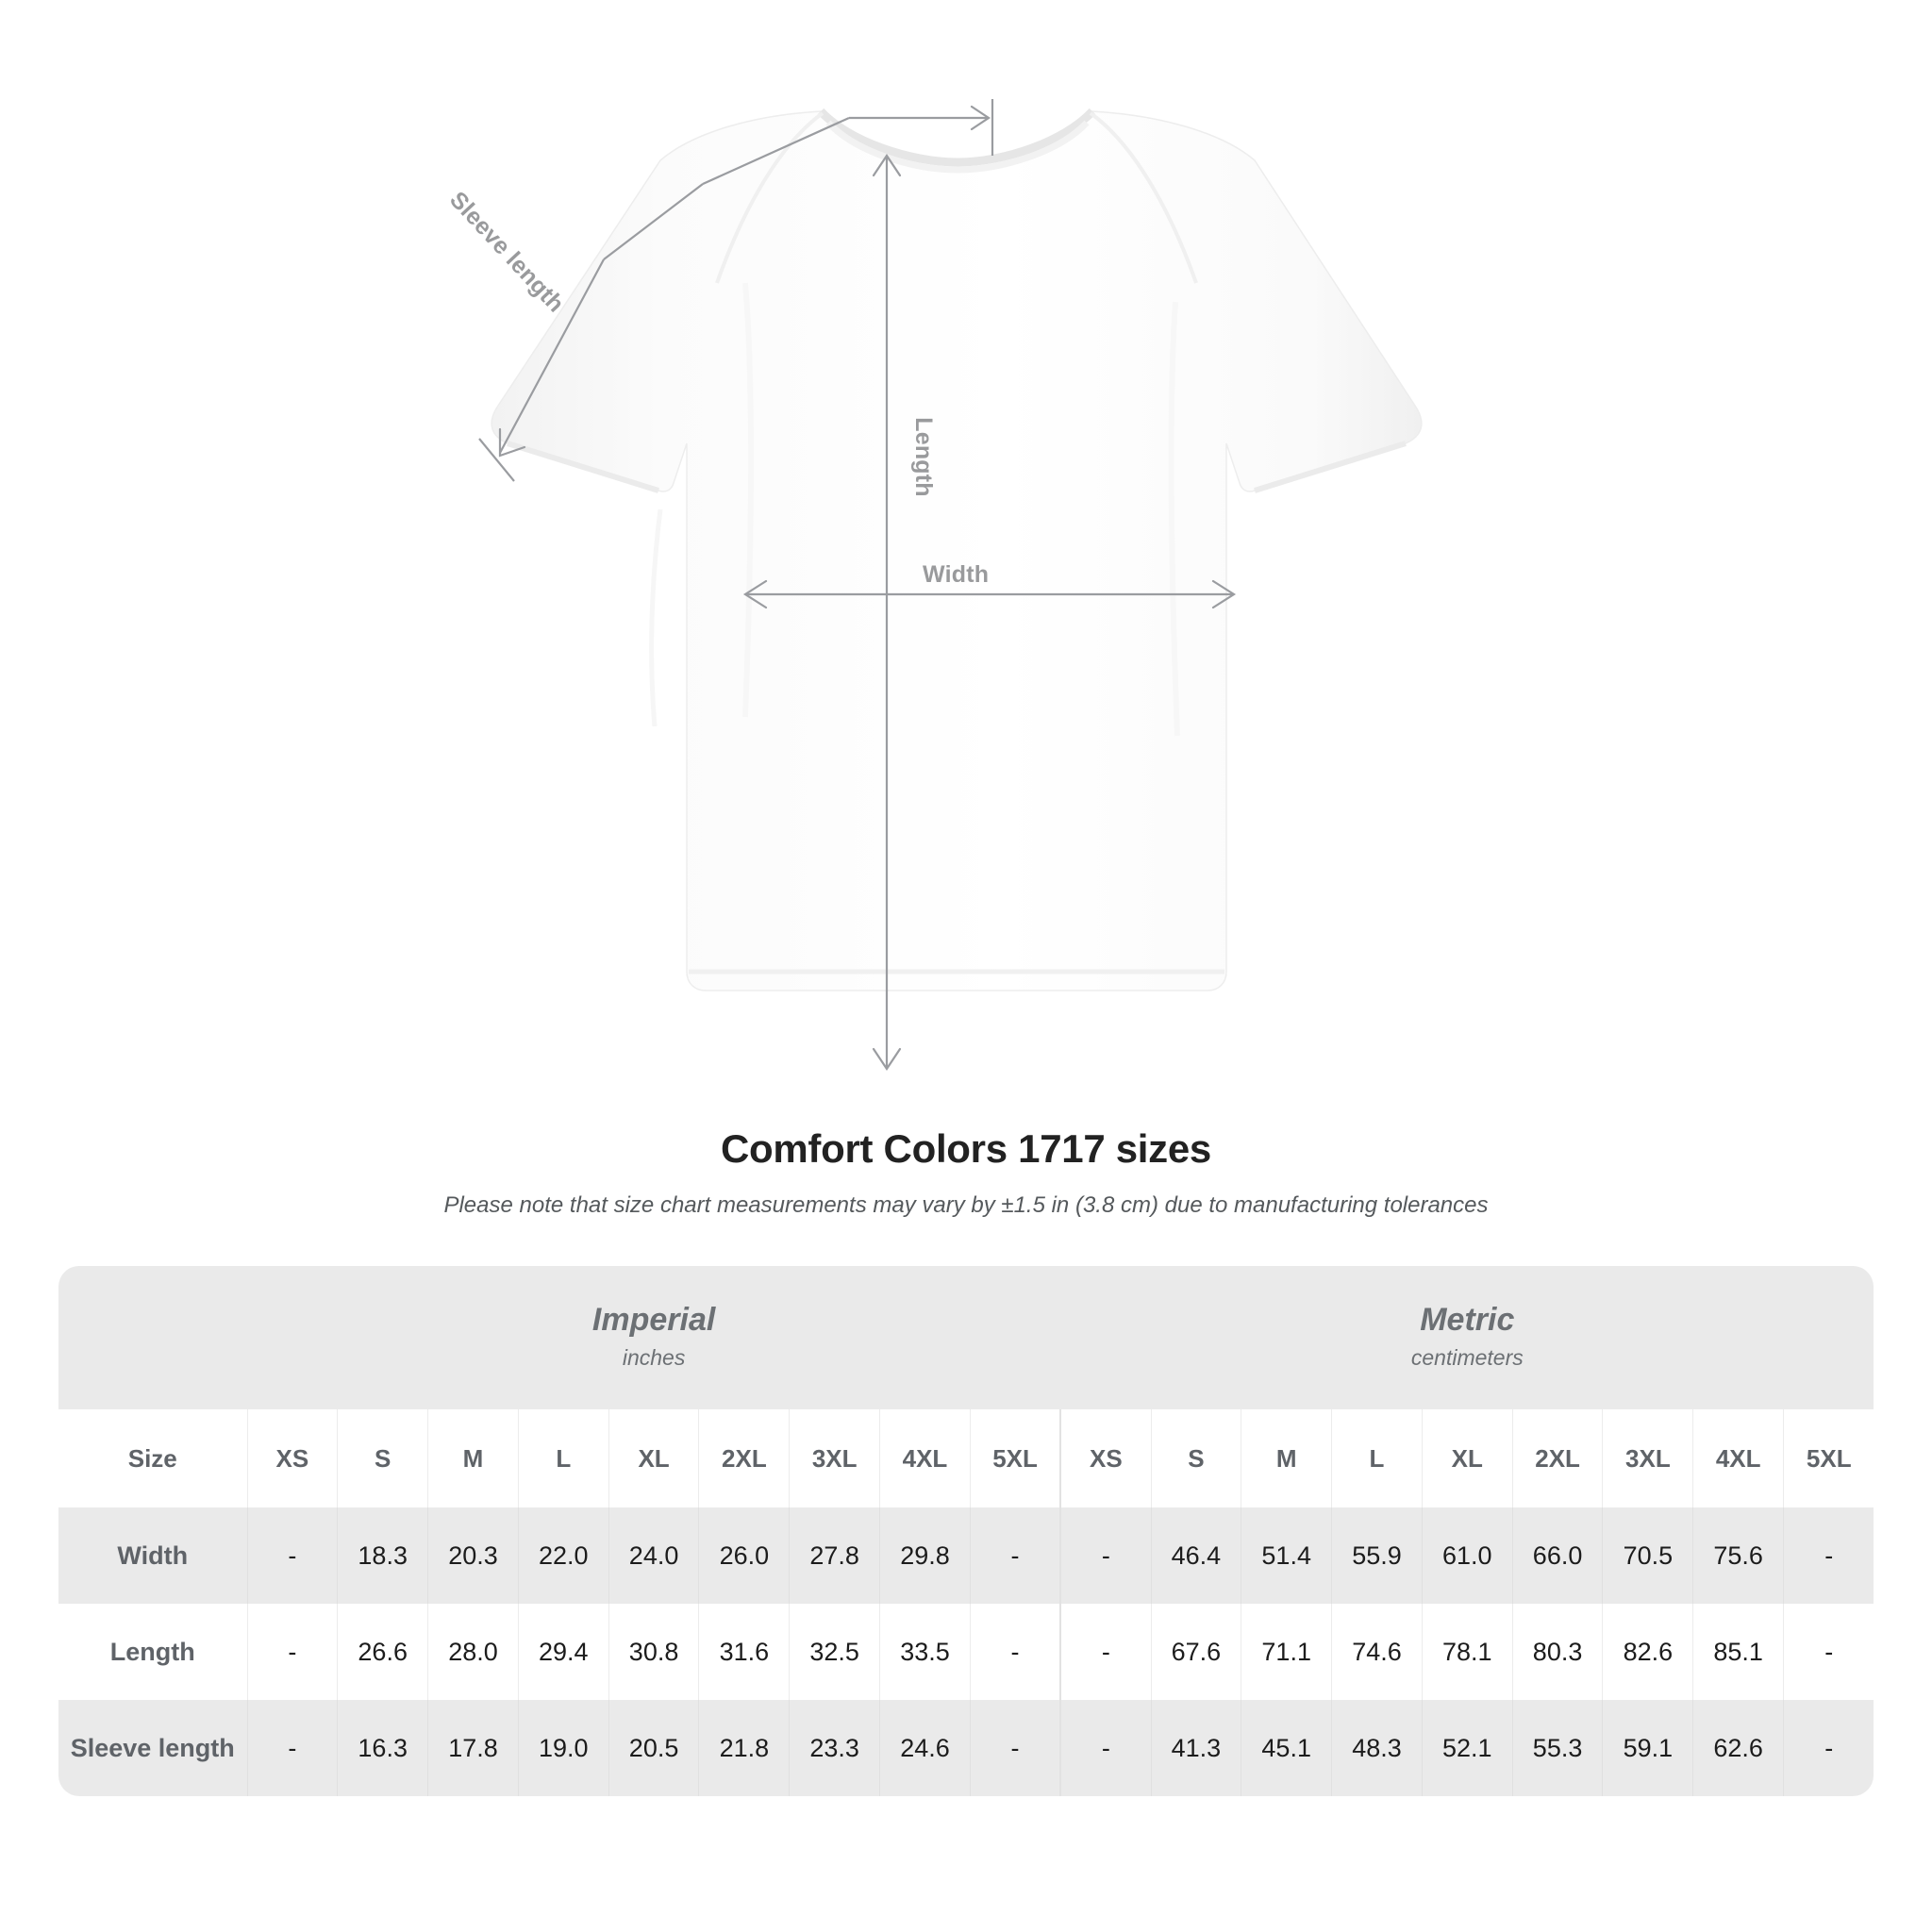 This screenshot has width=1932, height=1932. What do you see at coordinates (1648, 1458) in the screenshot?
I see `size-header-3xl-metric: 3XL` at bounding box center [1648, 1458].